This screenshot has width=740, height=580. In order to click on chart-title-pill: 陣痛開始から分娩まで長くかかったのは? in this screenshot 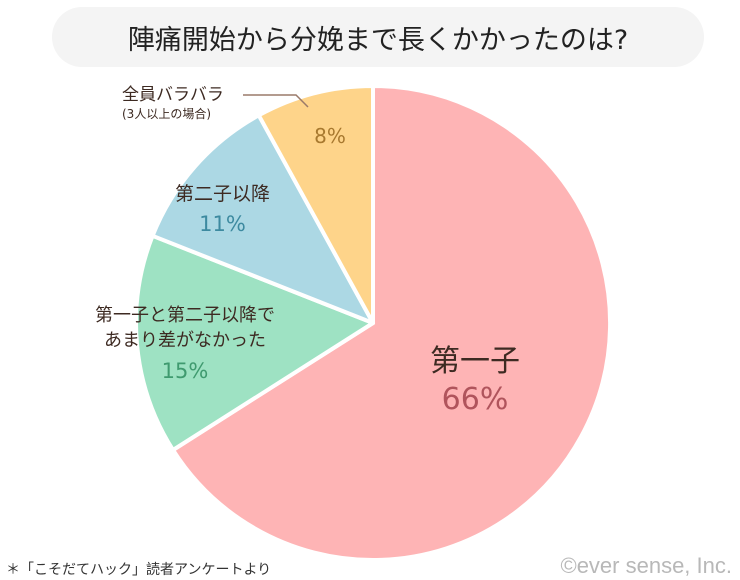, I will do `click(378, 37)`.